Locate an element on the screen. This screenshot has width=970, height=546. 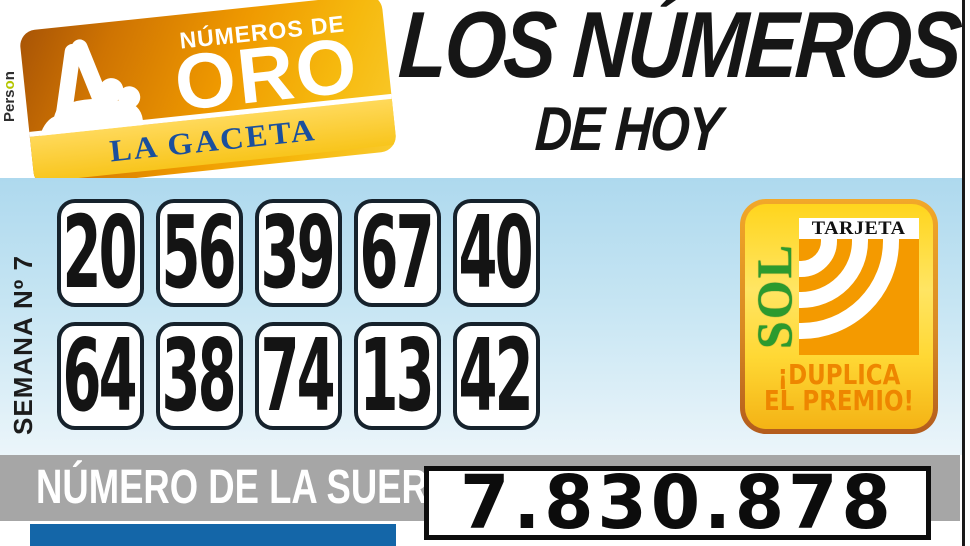
tarjeta-sol-card: TARJETA SOL ¡DUPLICA EL PREMIO! is located at coordinates (839, 316).